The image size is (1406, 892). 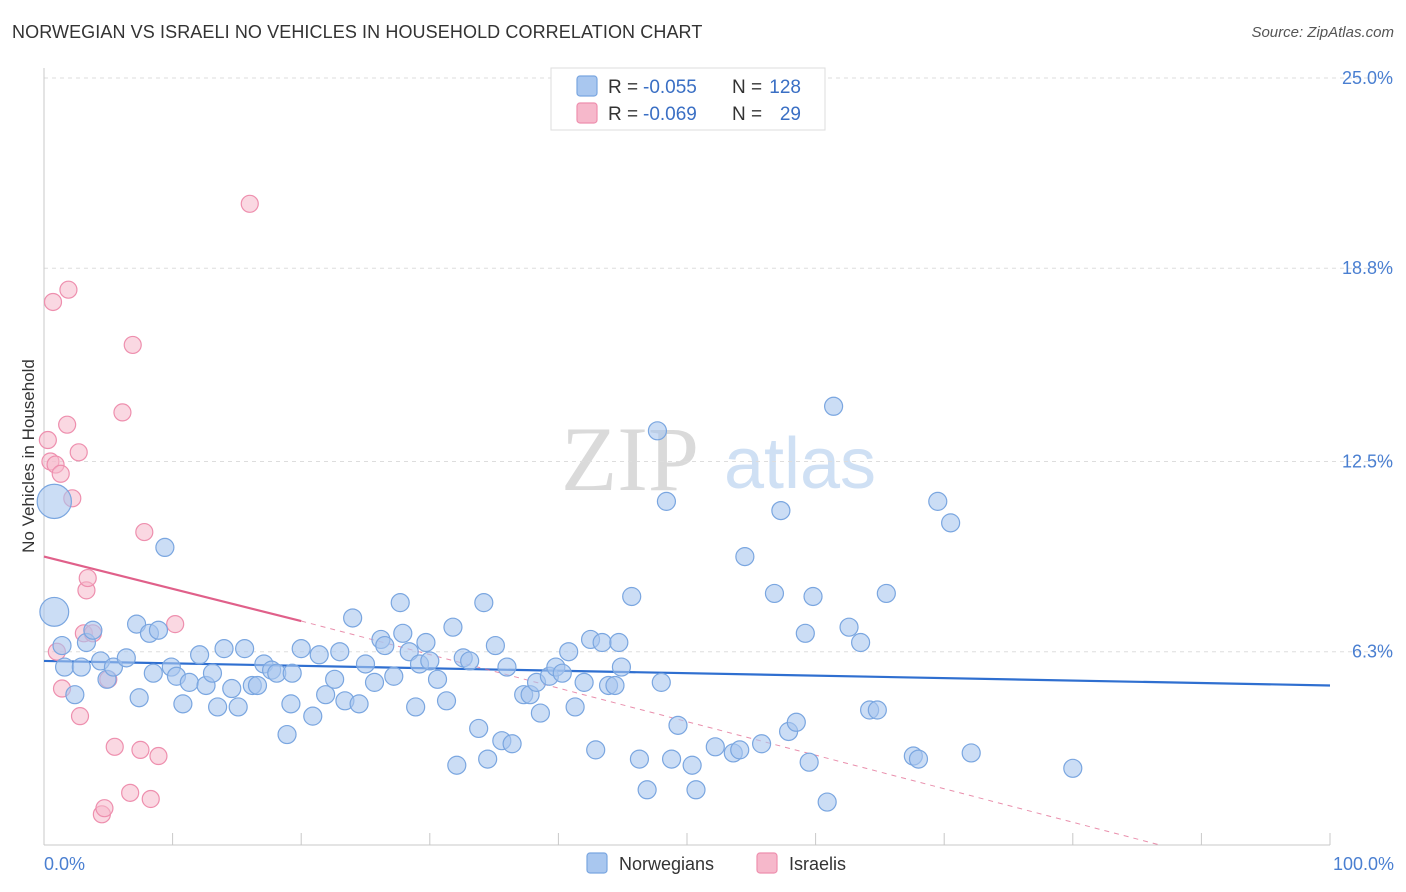 I want to click on y-tick-label-0: 6.3%, so click(x=1372, y=652).